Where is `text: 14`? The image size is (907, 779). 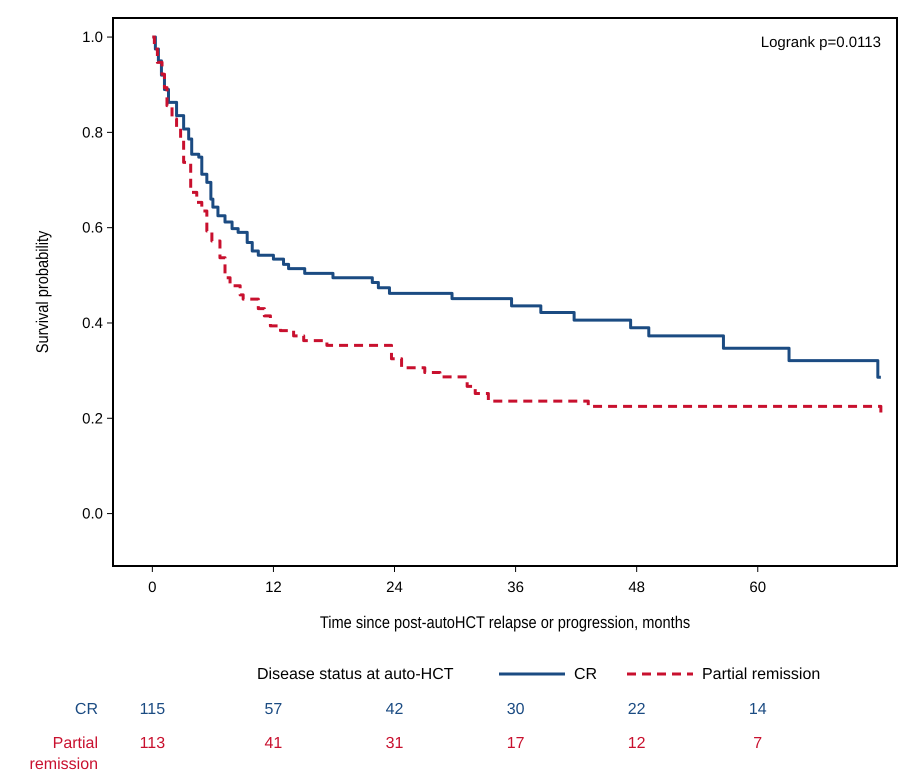
text: 14 is located at coordinates (757, 709).